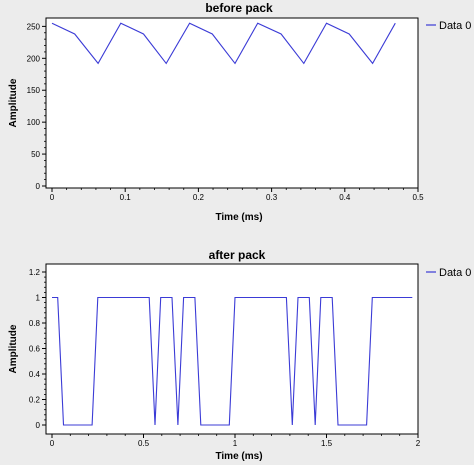 The image size is (474, 465). What do you see at coordinates (237, 255) in the screenshot?
I see `chart-title: after pack` at bounding box center [237, 255].